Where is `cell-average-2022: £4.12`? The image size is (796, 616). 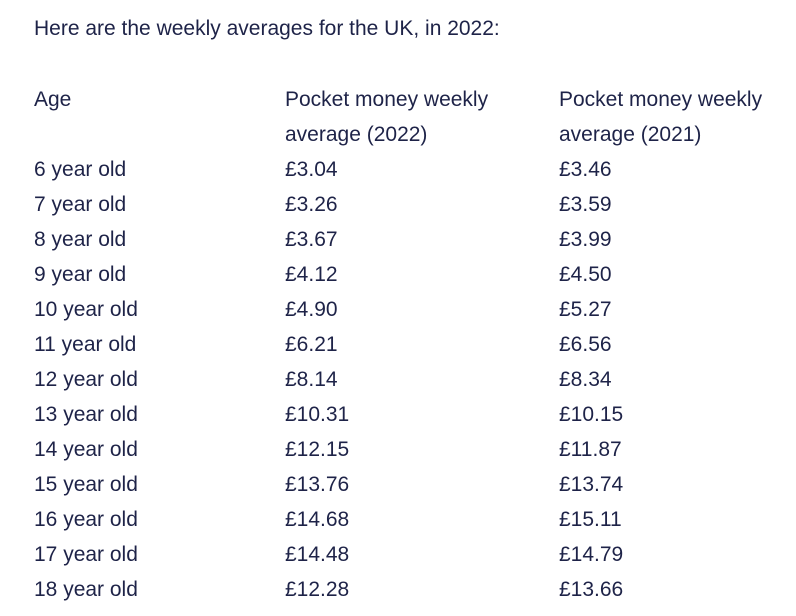 cell-average-2022: £4.12 is located at coordinates (311, 274).